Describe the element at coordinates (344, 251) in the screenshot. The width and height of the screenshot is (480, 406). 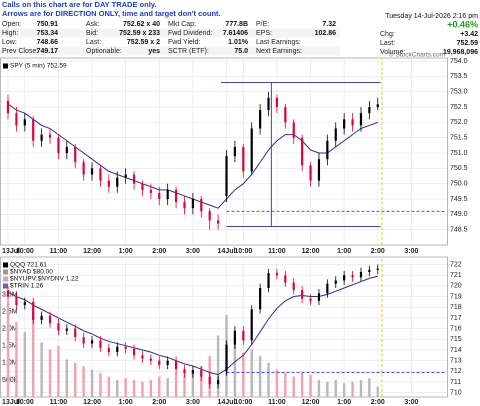
I see `x-tick-label: 1:00` at that location.